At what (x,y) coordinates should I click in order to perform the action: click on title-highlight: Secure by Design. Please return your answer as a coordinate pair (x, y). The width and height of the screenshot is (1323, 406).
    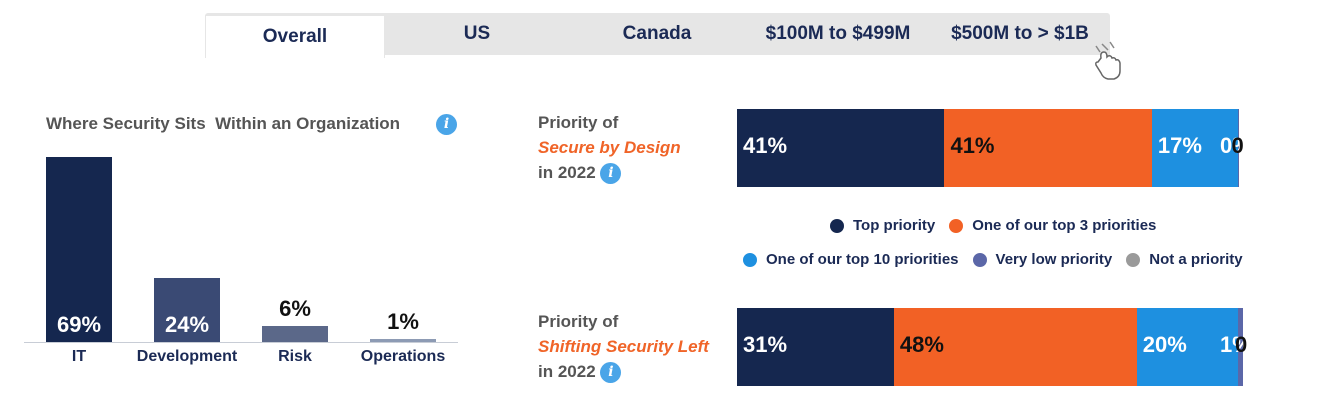
    Looking at the image, I should click on (609, 147).